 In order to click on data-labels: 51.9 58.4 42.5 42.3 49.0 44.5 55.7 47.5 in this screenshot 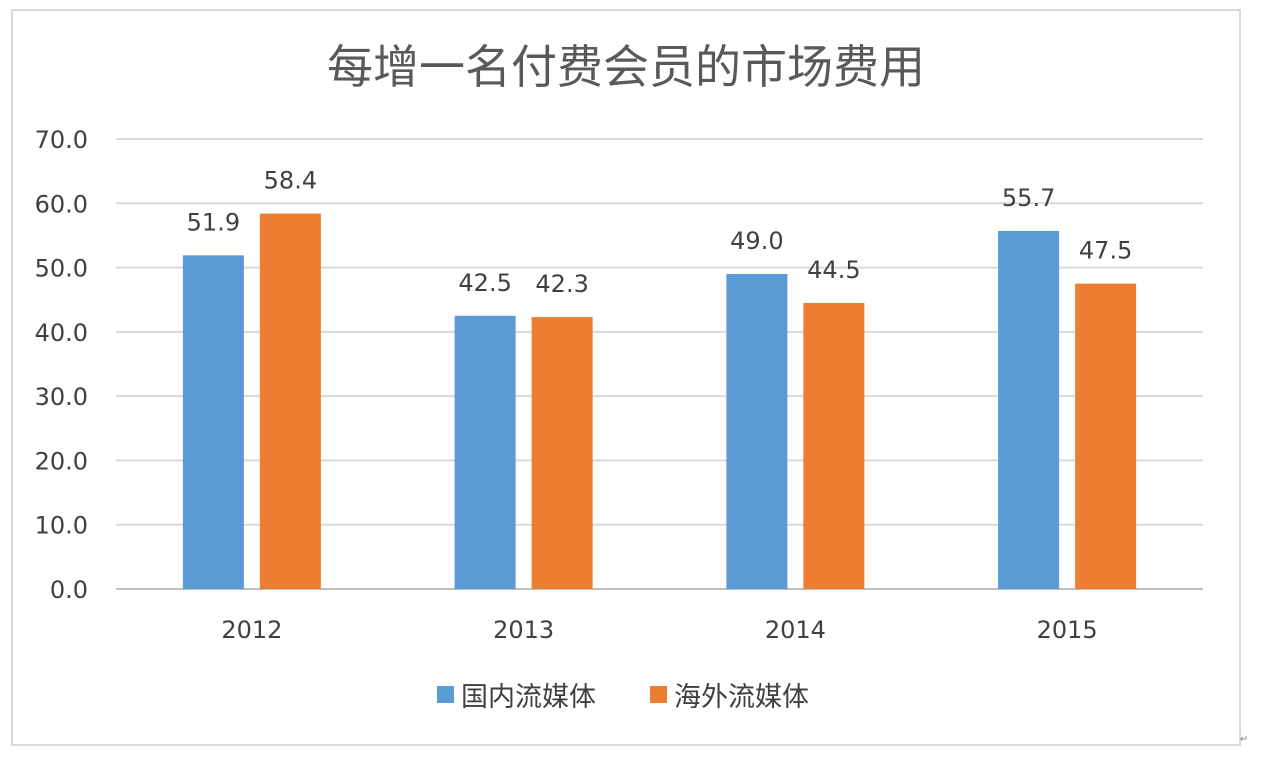, I will do `click(660, 233)`.